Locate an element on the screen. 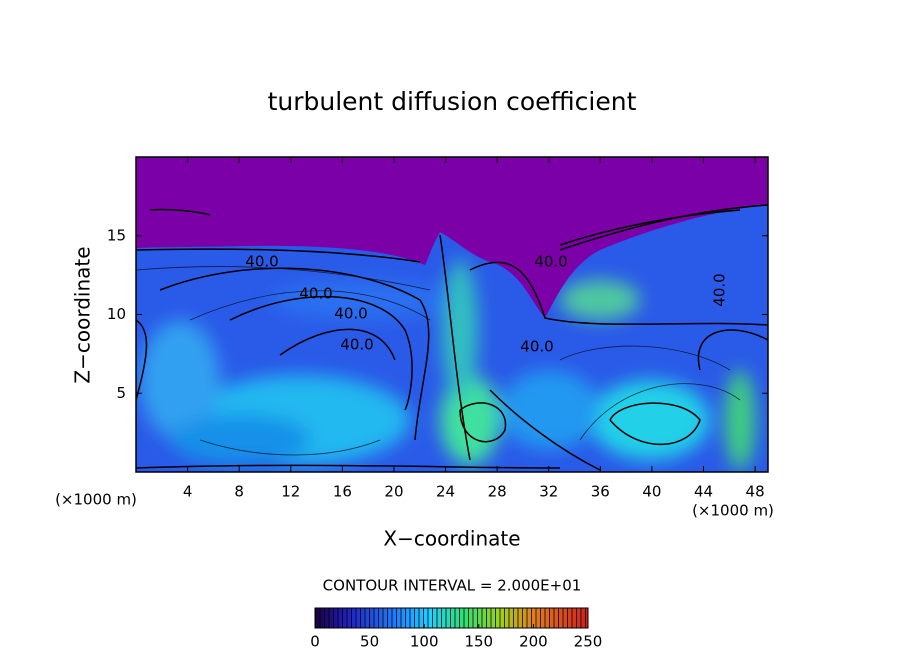  x-tick-label: 24 is located at coordinates (445, 492).